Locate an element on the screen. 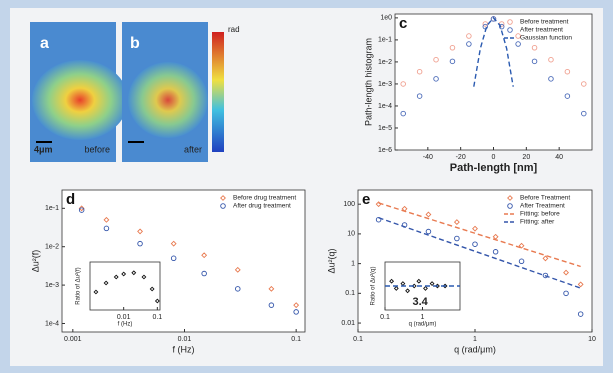  cell-b is located at coordinates (168, 100).